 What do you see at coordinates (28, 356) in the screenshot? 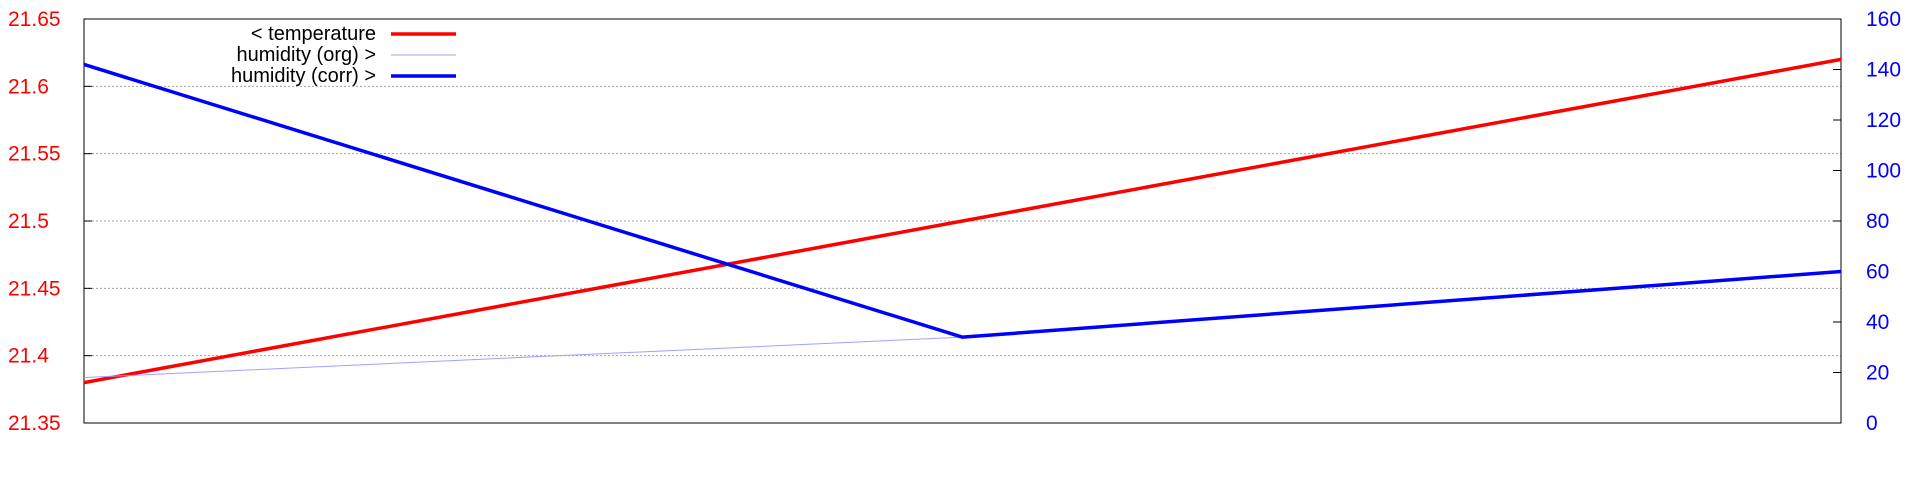
I see `left-tick-label: 21.4` at bounding box center [28, 356].